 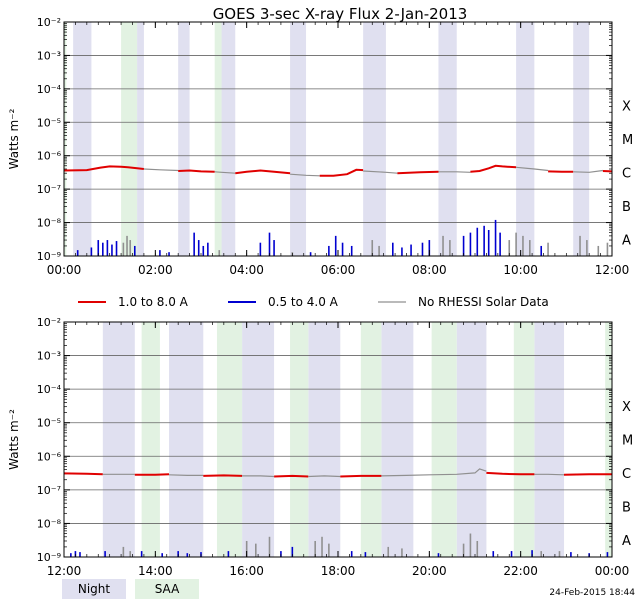 I want to click on legend-label: No RHESSI Solar Data, so click(x=483, y=302).